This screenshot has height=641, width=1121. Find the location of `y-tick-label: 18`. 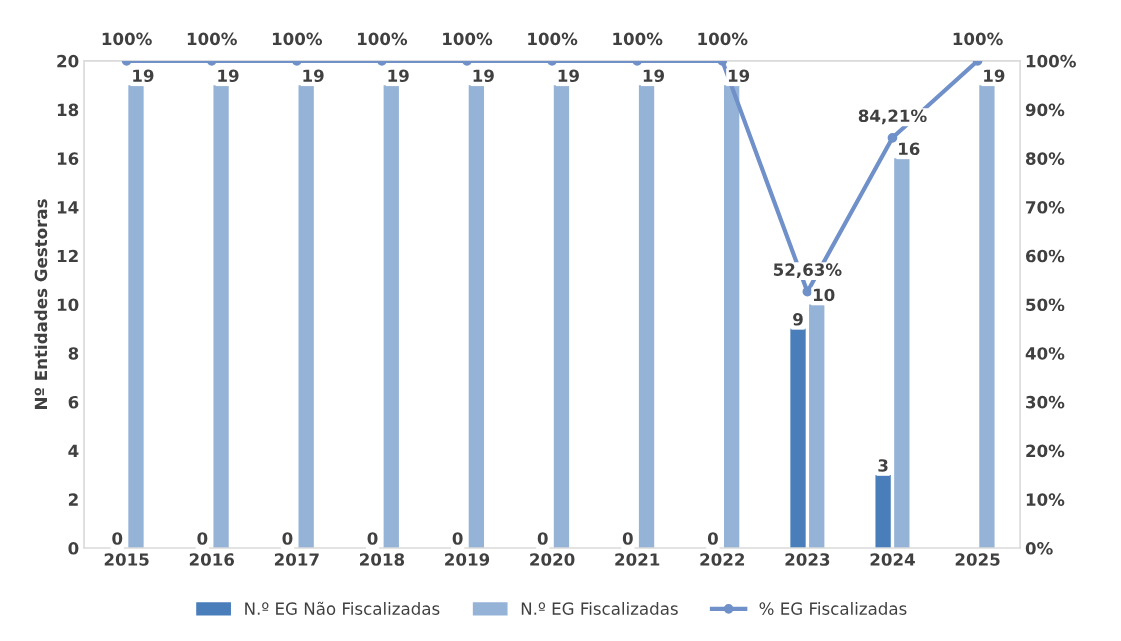

y-tick-label: 18 is located at coordinates (68, 110).